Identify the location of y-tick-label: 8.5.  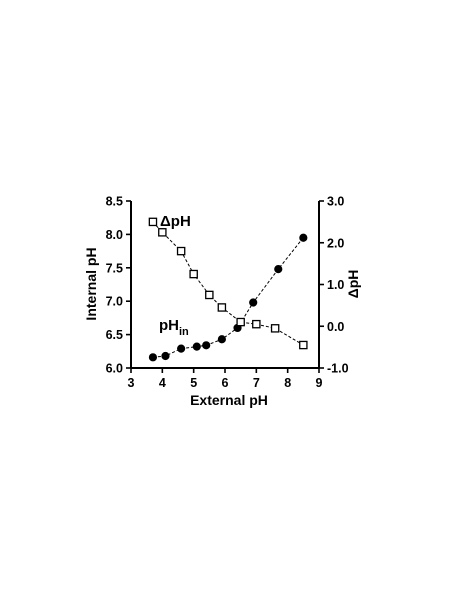
(114, 202).